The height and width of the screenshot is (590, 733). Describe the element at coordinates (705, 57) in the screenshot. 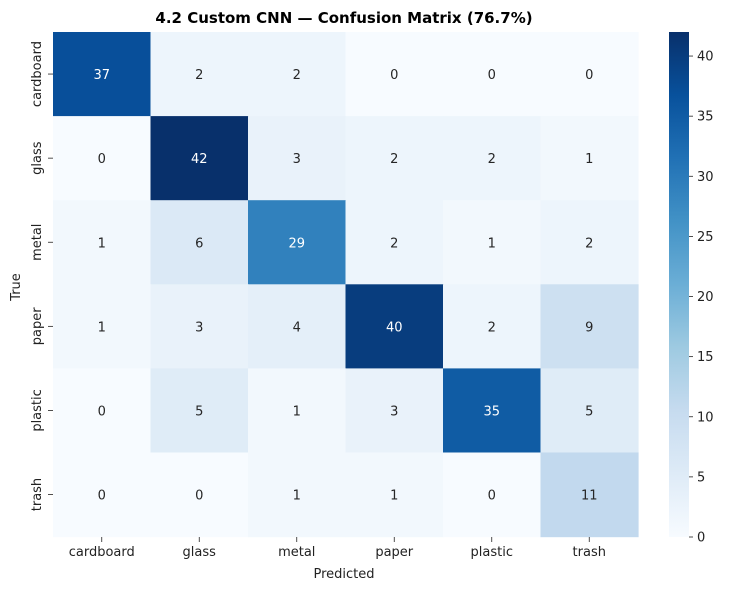

I see `colorbar-tick-label: 40` at that location.